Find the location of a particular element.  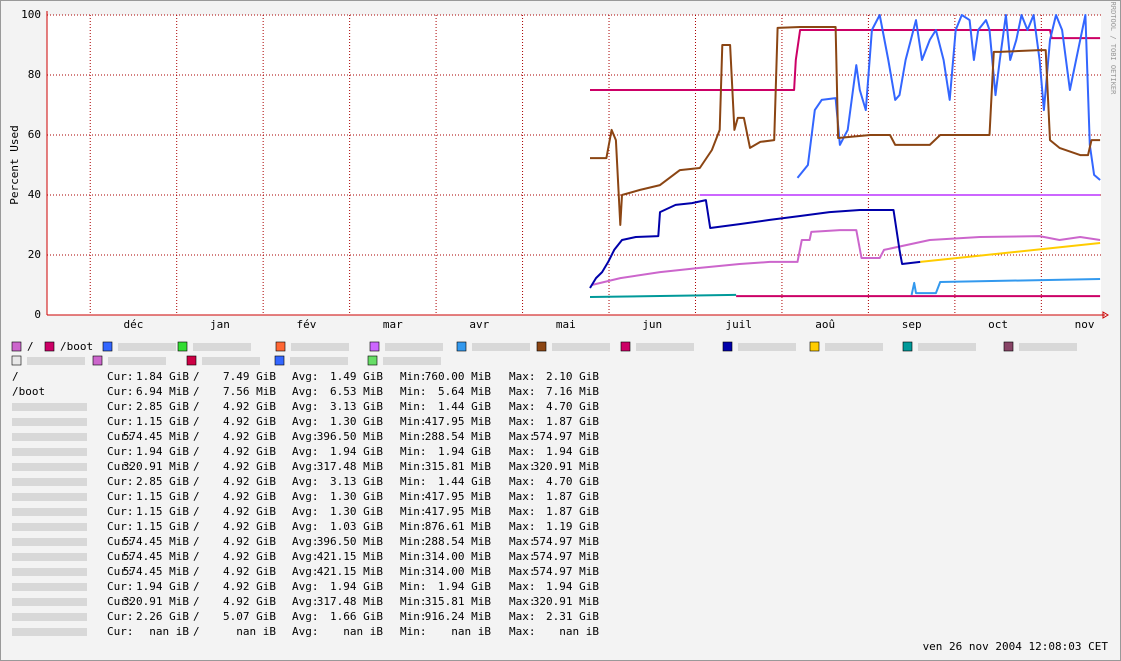

stats-value: 1.44 GiB is located at coordinates (464, 481).